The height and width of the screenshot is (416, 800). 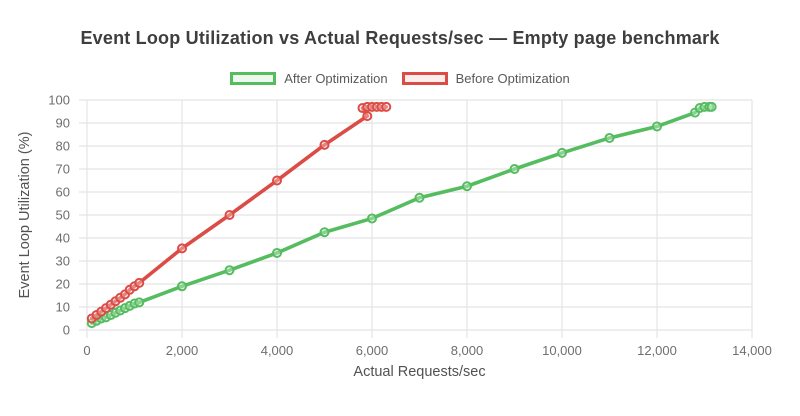 What do you see at coordinates (657, 350) in the screenshot?
I see `x-tick-label: 12,000` at bounding box center [657, 350].